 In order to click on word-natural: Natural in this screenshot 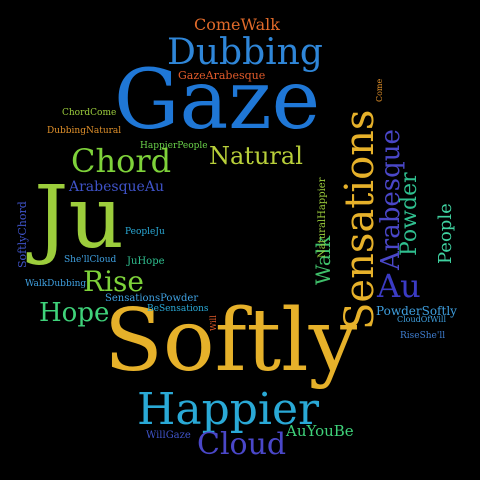, I will do `click(256, 156)`.